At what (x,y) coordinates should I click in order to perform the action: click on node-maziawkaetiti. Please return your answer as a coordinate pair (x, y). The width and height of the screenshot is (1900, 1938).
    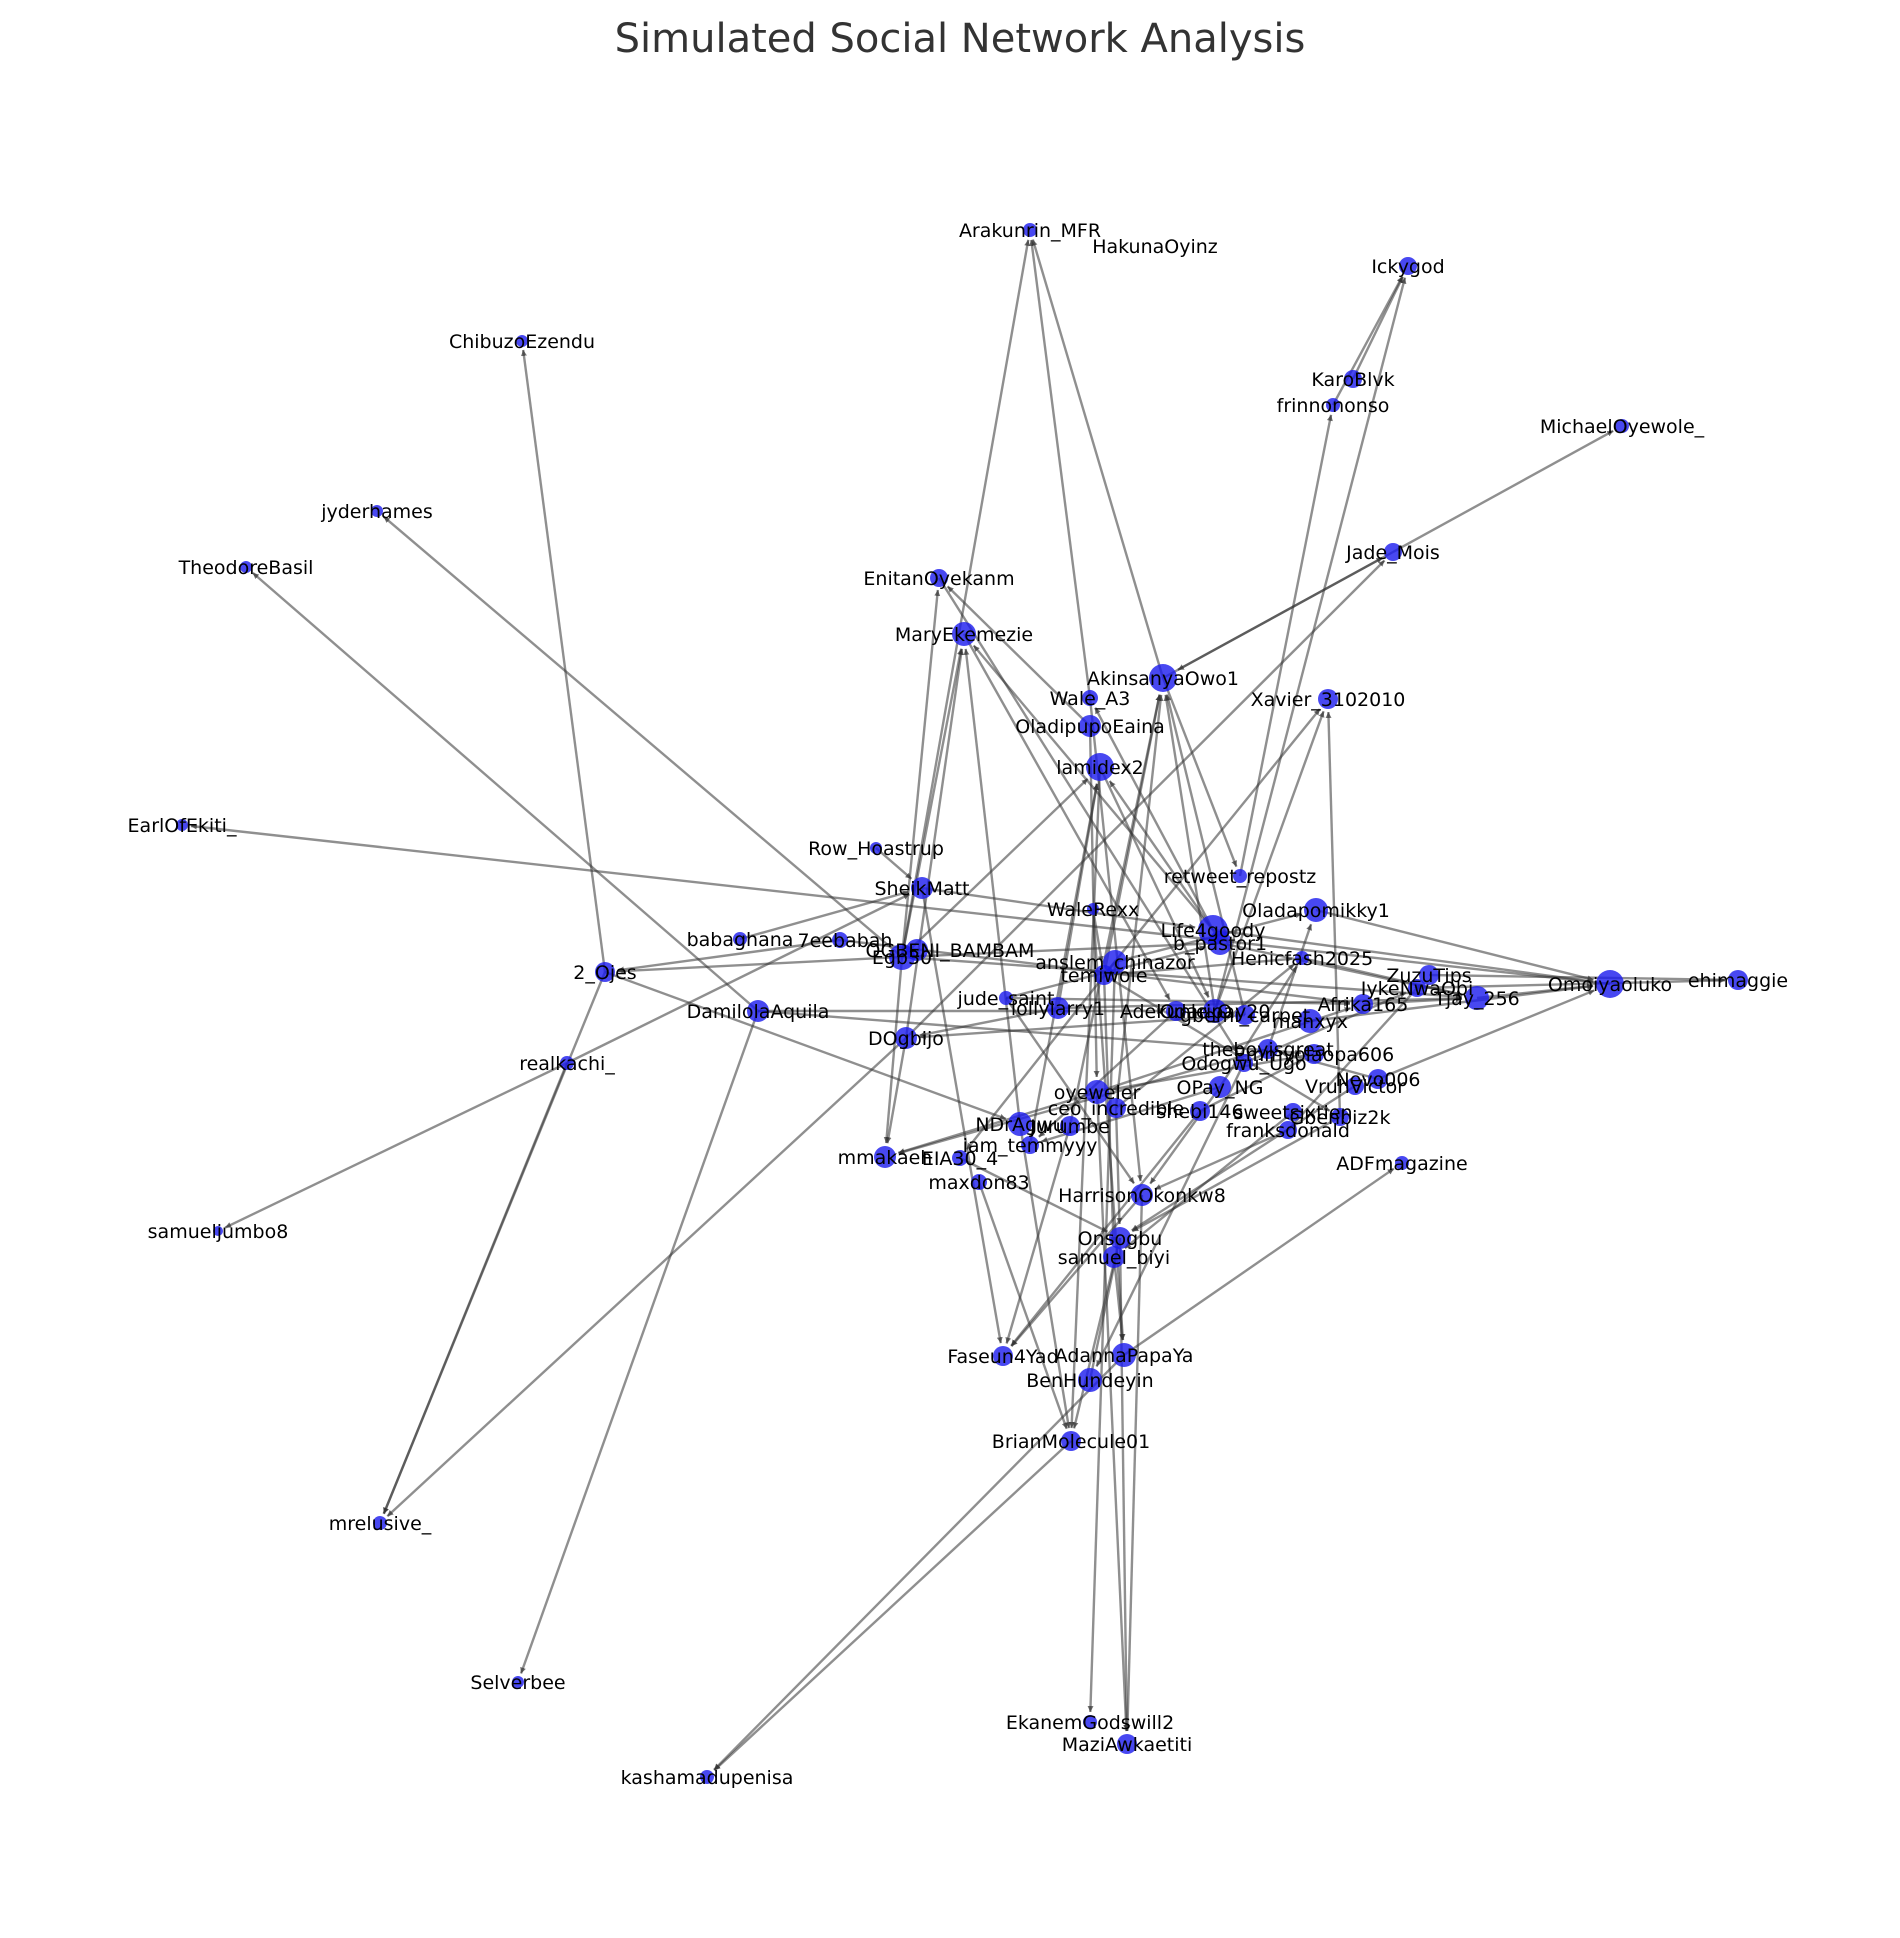
    Looking at the image, I should click on (1127, 1744).